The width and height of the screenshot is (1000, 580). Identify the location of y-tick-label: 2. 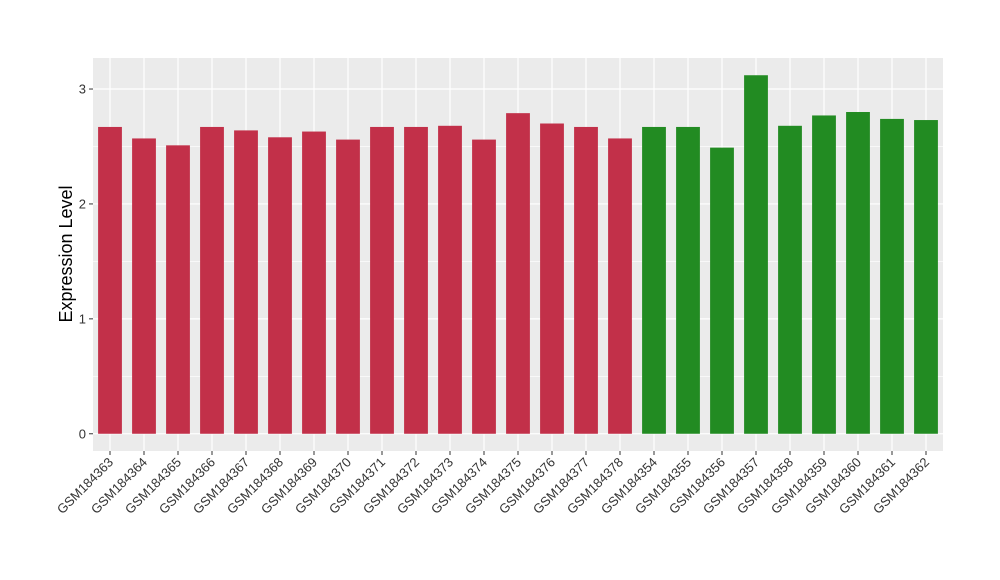
(82, 203).